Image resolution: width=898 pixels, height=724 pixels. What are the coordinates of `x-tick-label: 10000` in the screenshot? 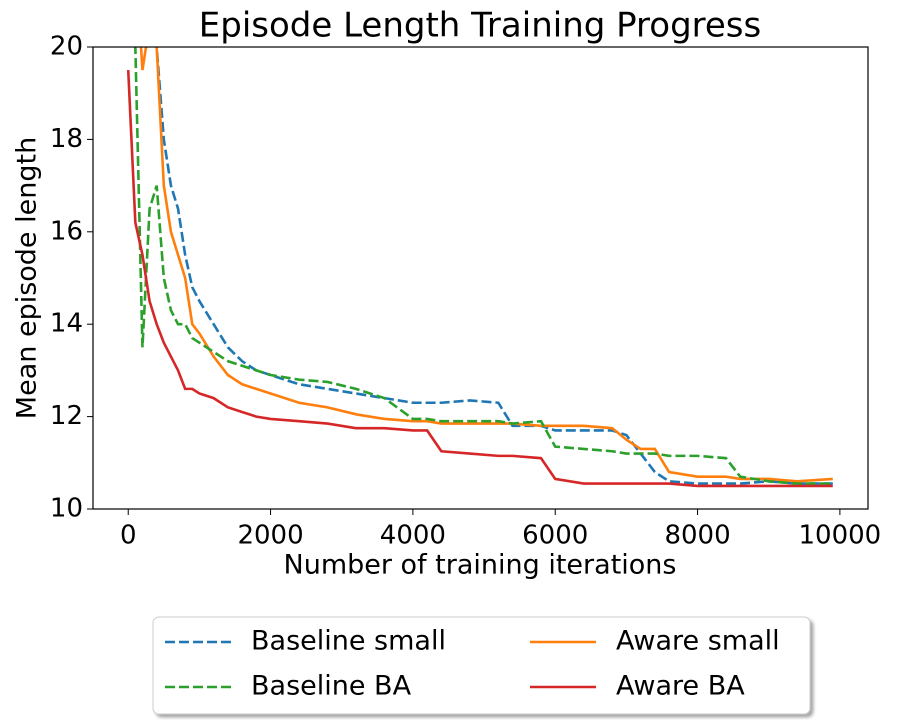 It's located at (840, 536).